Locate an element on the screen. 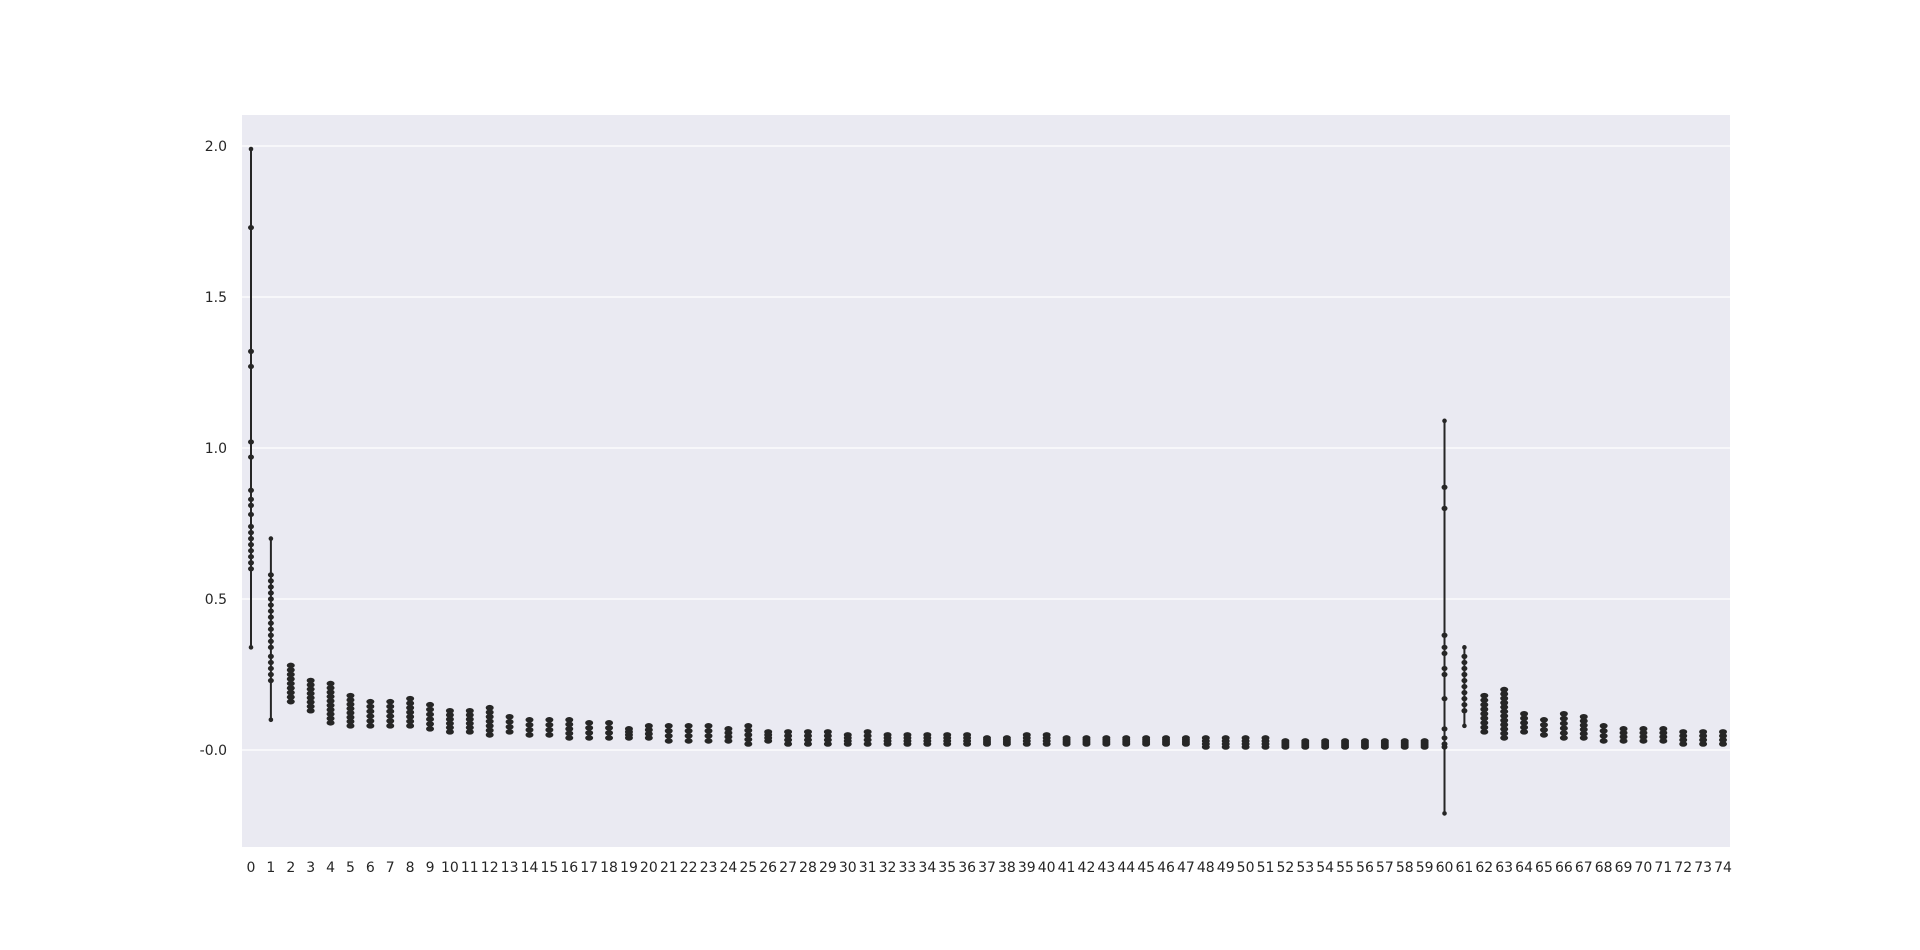 The image size is (1920, 950). x-tick-label: 38 is located at coordinates (1007, 868).